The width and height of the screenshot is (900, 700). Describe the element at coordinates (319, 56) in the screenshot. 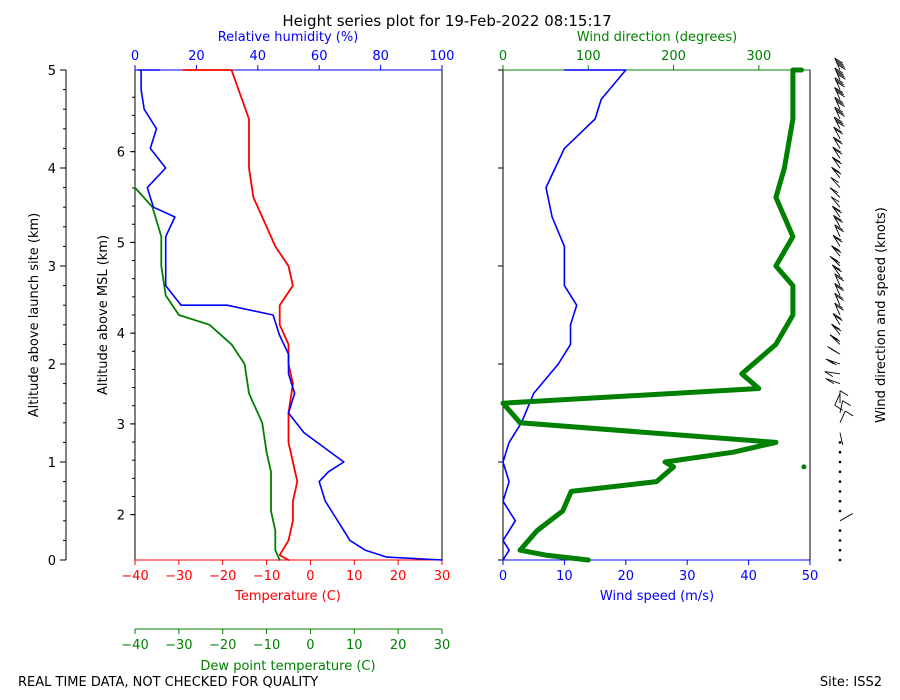

I see `rh-tick-label: 60` at that location.